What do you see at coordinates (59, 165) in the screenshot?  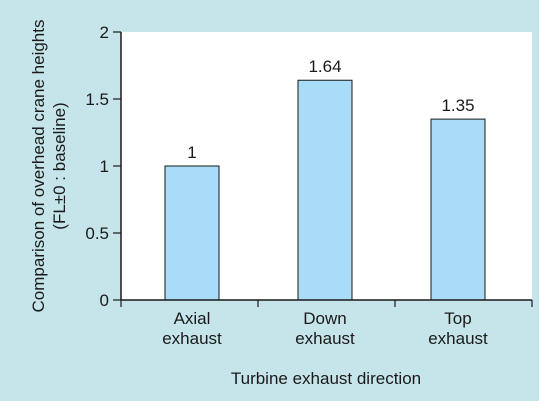 I see `y-axis-title-line-2: (FL±0 : baseline)` at bounding box center [59, 165].